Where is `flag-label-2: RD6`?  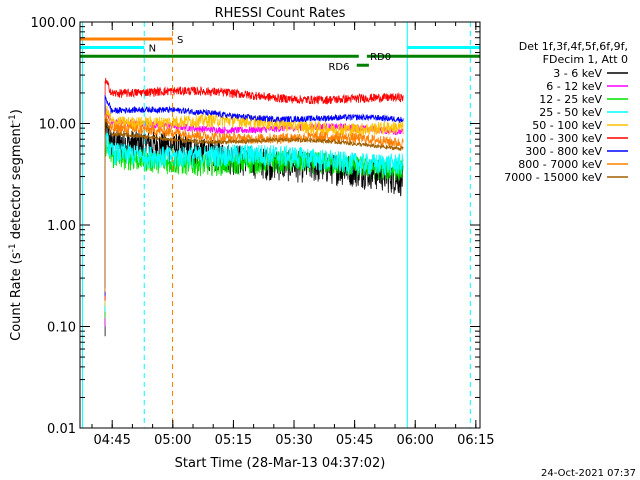
flag-label-2: RD6 is located at coordinates (338, 67).